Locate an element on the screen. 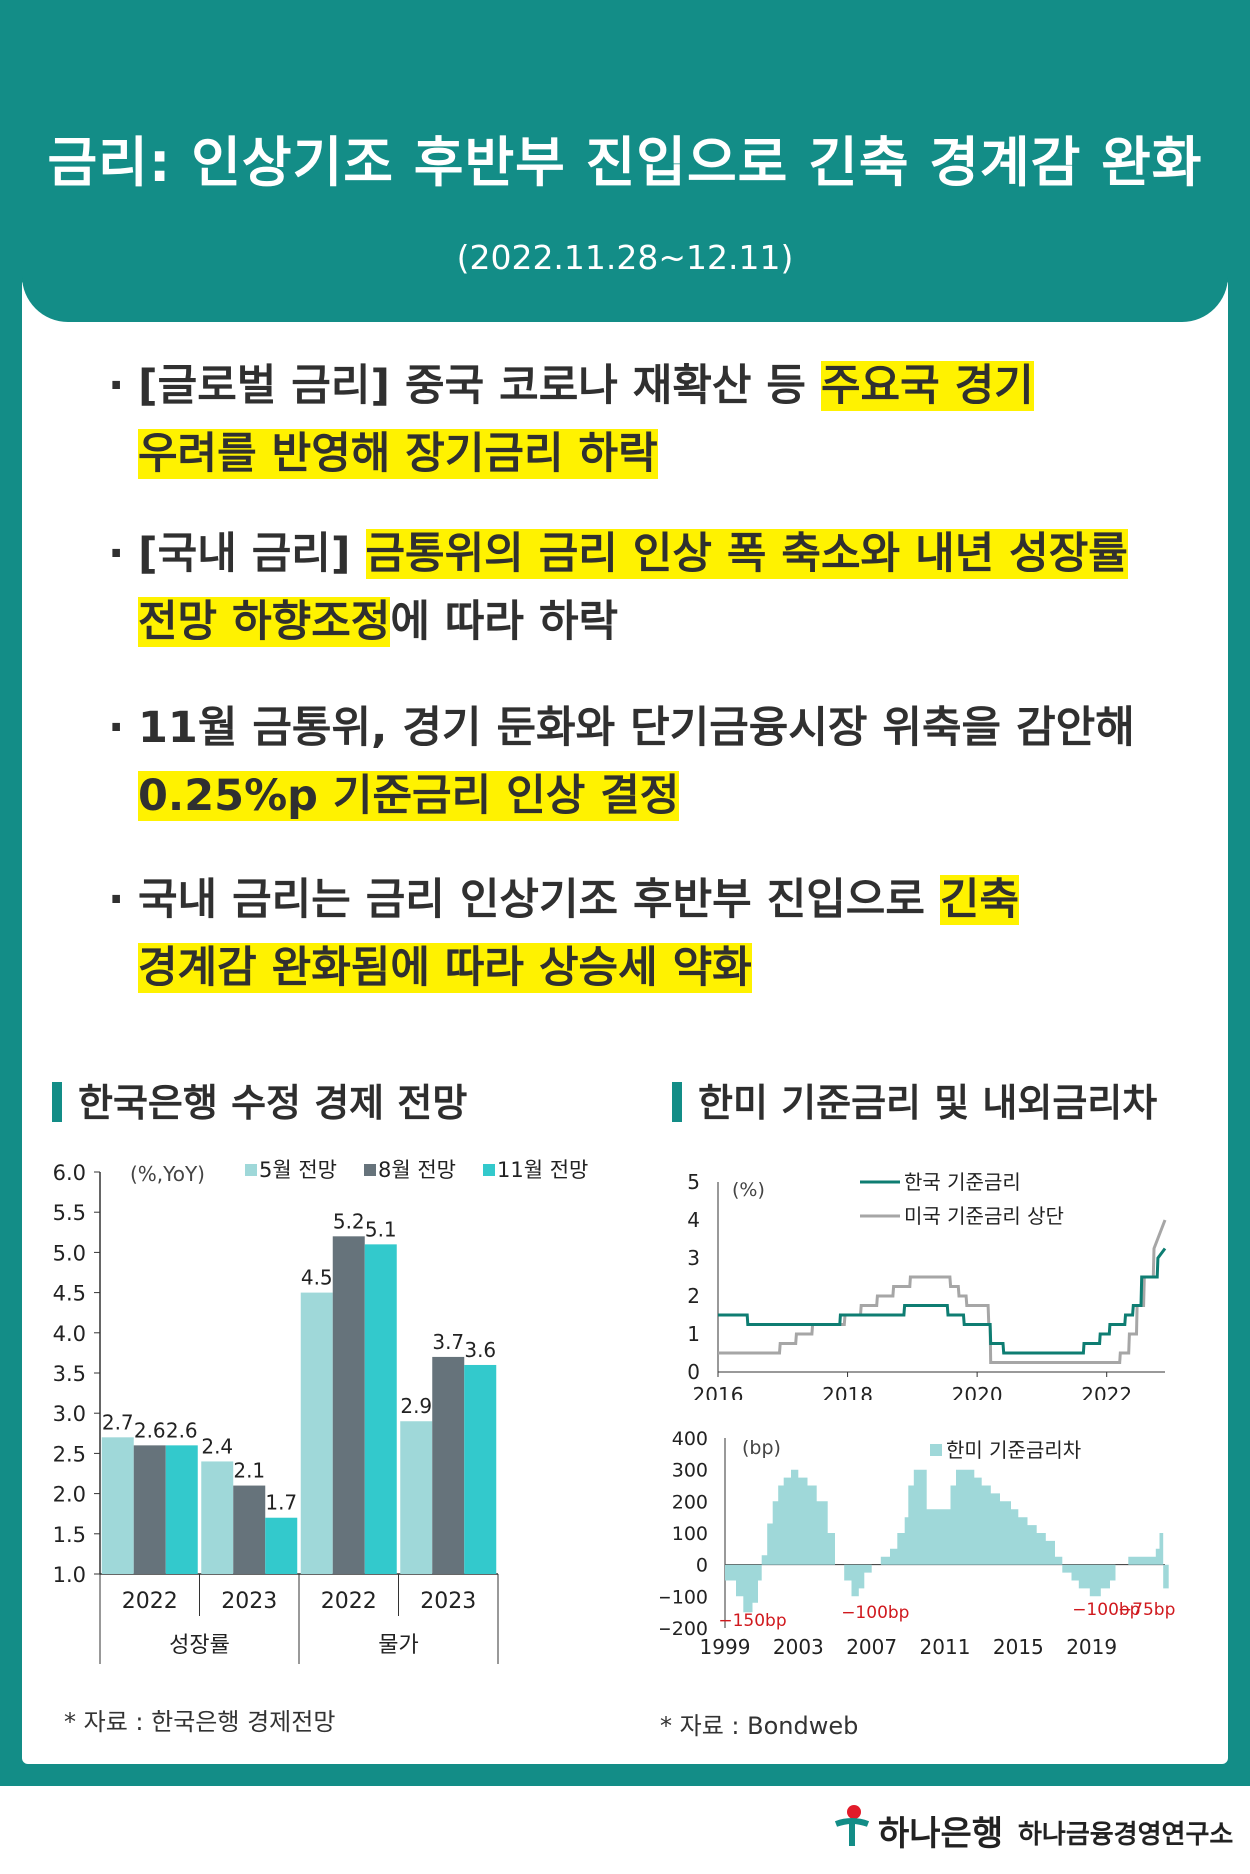 This screenshot has width=1250, height=1874. legend-label: 한미 기준금리차 is located at coordinates (1013, 1450).